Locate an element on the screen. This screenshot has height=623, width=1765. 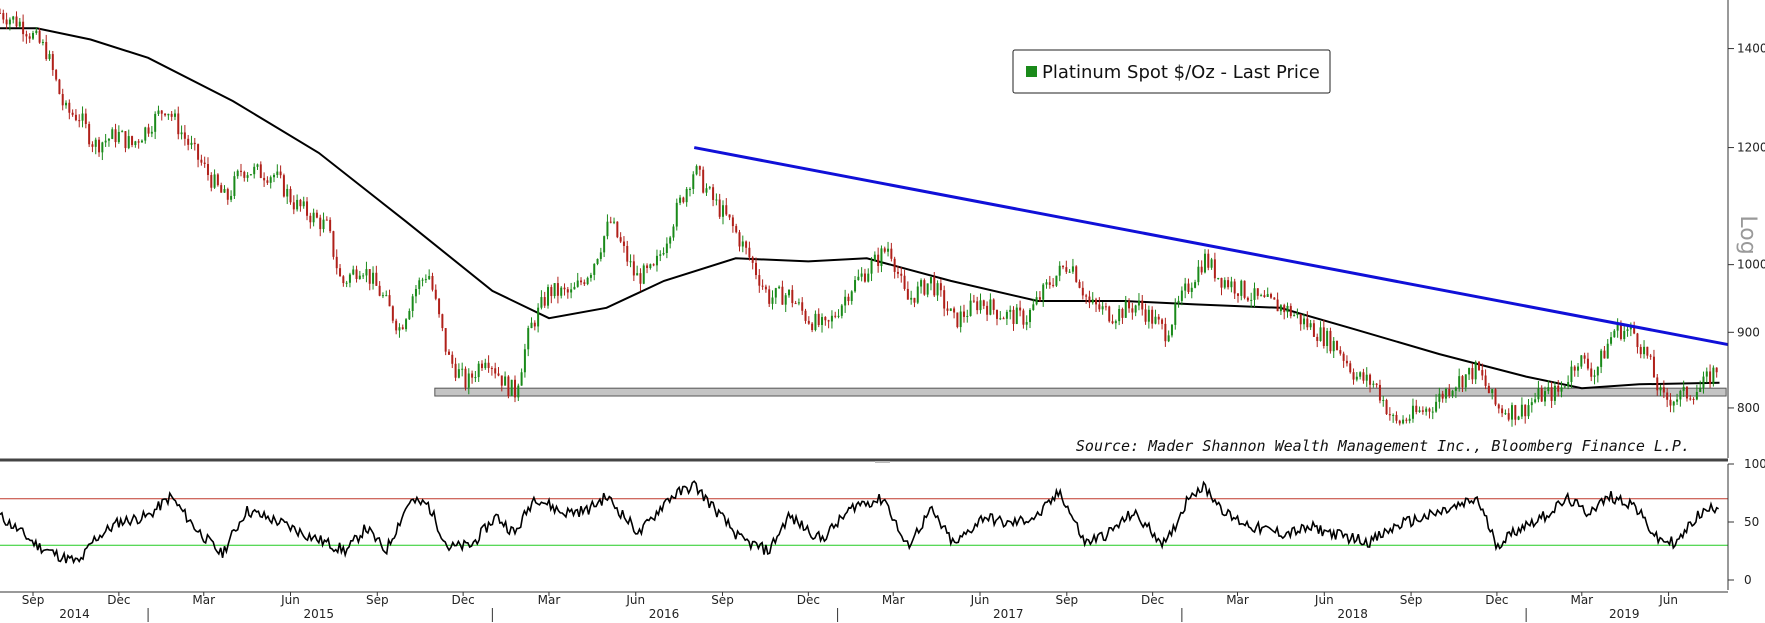
year-label: 2014 is located at coordinates (74, 614).